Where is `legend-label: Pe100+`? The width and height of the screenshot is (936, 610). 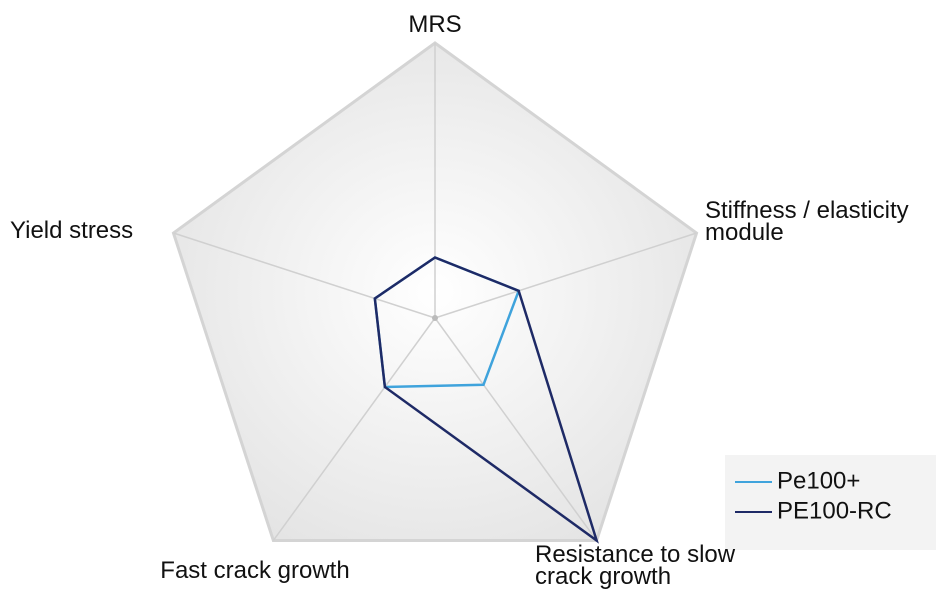
legend-label: Pe100+ is located at coordinates (818, 480).